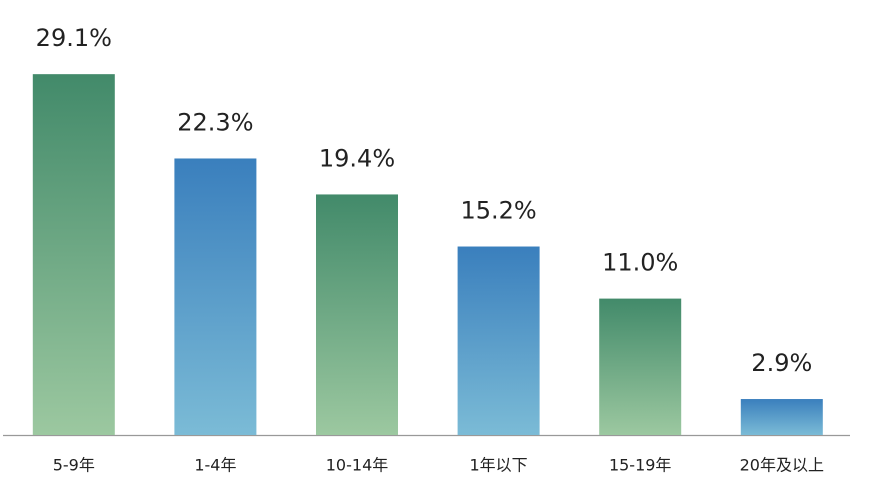 The image size is (876, 504). I want to click on value-label: 2.9%, so click(781, 363).